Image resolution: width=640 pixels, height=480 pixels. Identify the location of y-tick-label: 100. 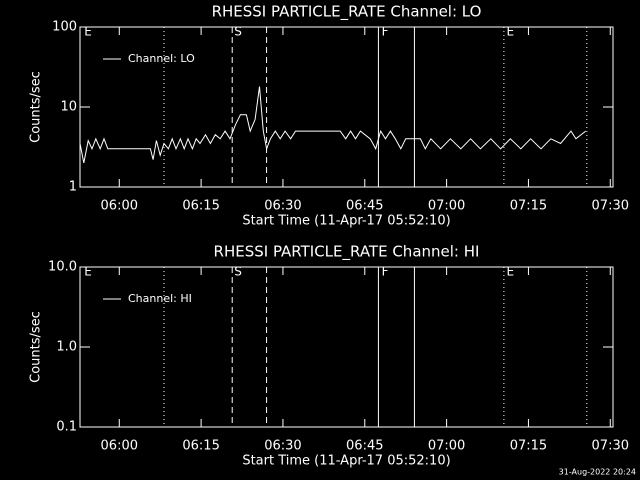
(64, 27).